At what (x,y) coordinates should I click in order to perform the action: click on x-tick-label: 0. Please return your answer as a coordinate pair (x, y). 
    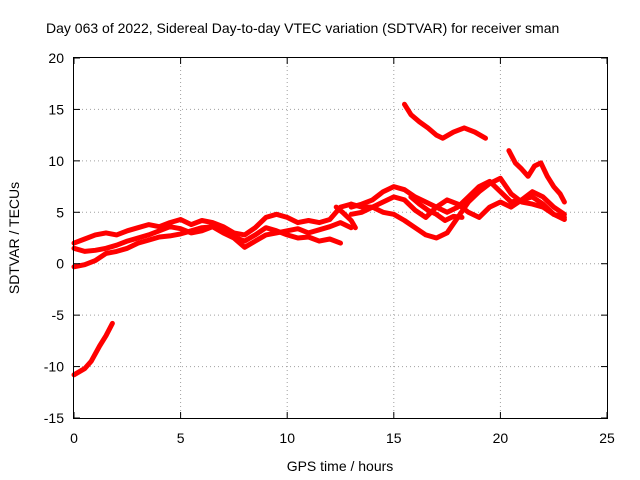
    Looking at the image, I should click on (74, 438).